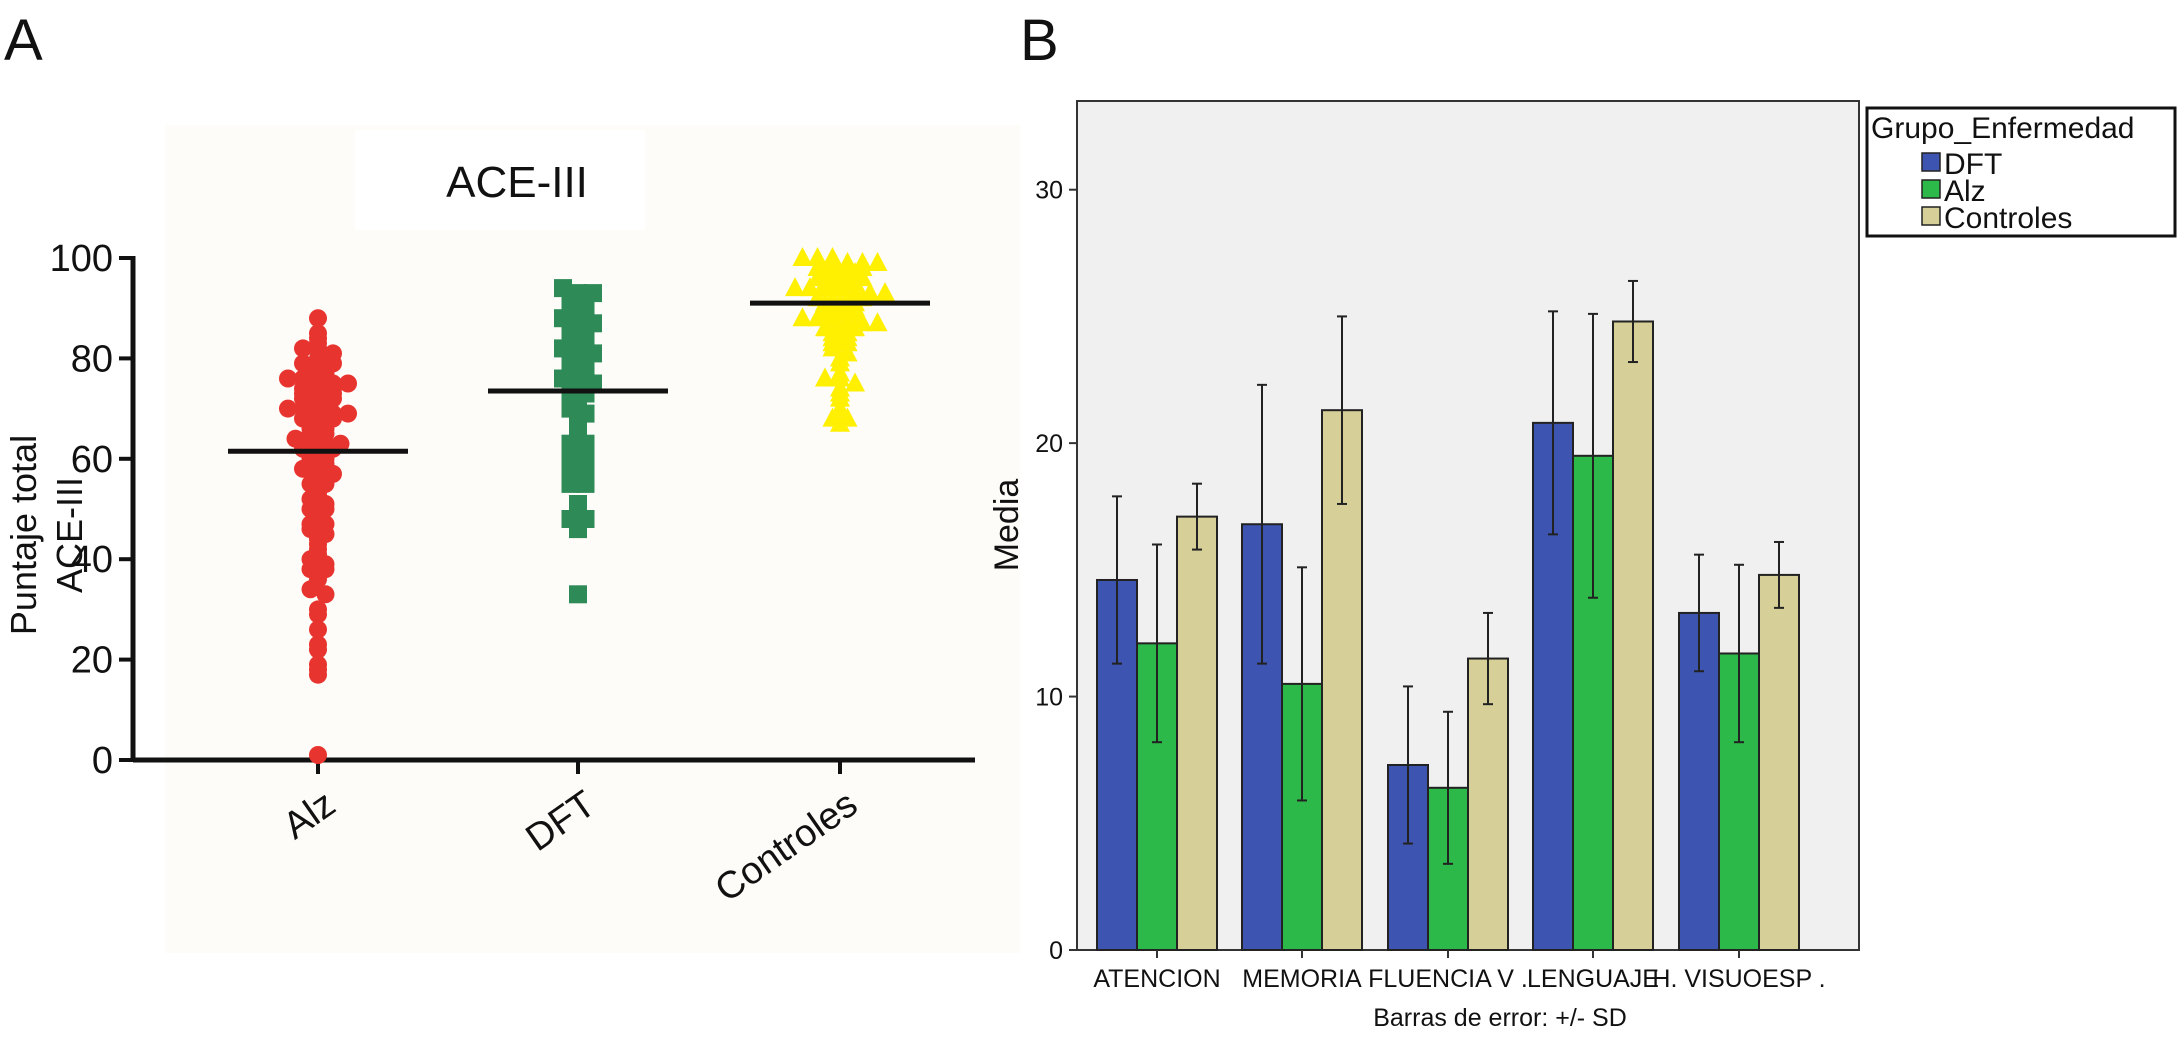  I want to click on panel-b-xlabel: Barras de error: +/- SD, so click(1500, 1018).